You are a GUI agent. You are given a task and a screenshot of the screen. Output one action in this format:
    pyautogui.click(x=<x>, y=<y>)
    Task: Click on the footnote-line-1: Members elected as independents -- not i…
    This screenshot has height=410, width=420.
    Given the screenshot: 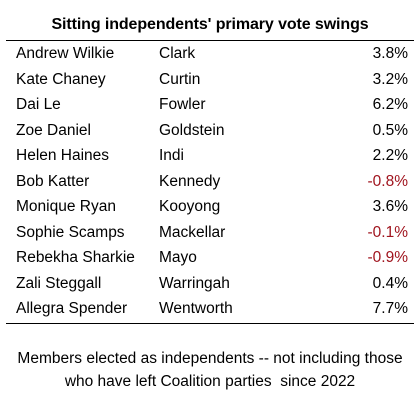 What is the action you would take?
    pyautogui.click(x=210, y=358)
    